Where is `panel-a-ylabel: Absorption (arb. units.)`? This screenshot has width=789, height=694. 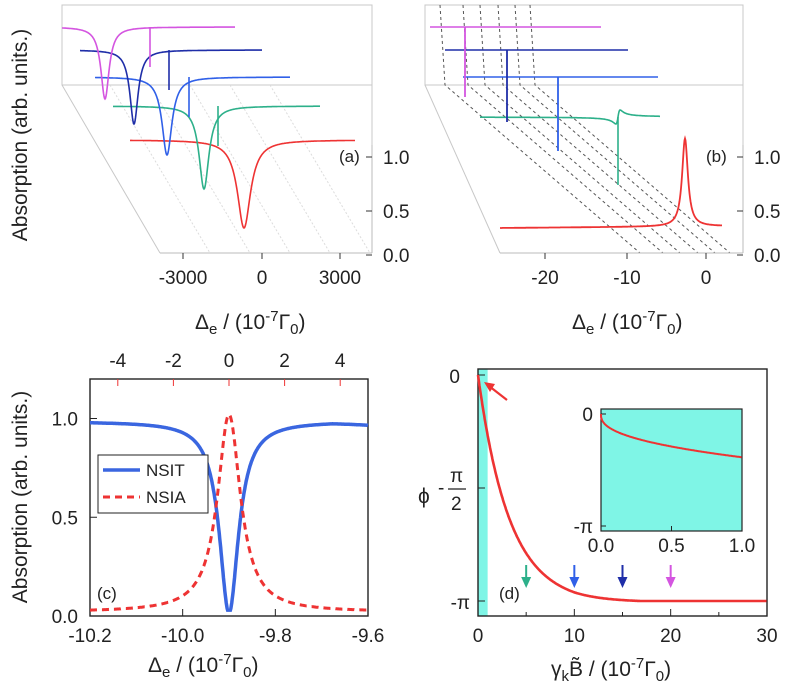
panel-a-ylabel: Absorption (arb. units.) is located at coordinates (20, 135).